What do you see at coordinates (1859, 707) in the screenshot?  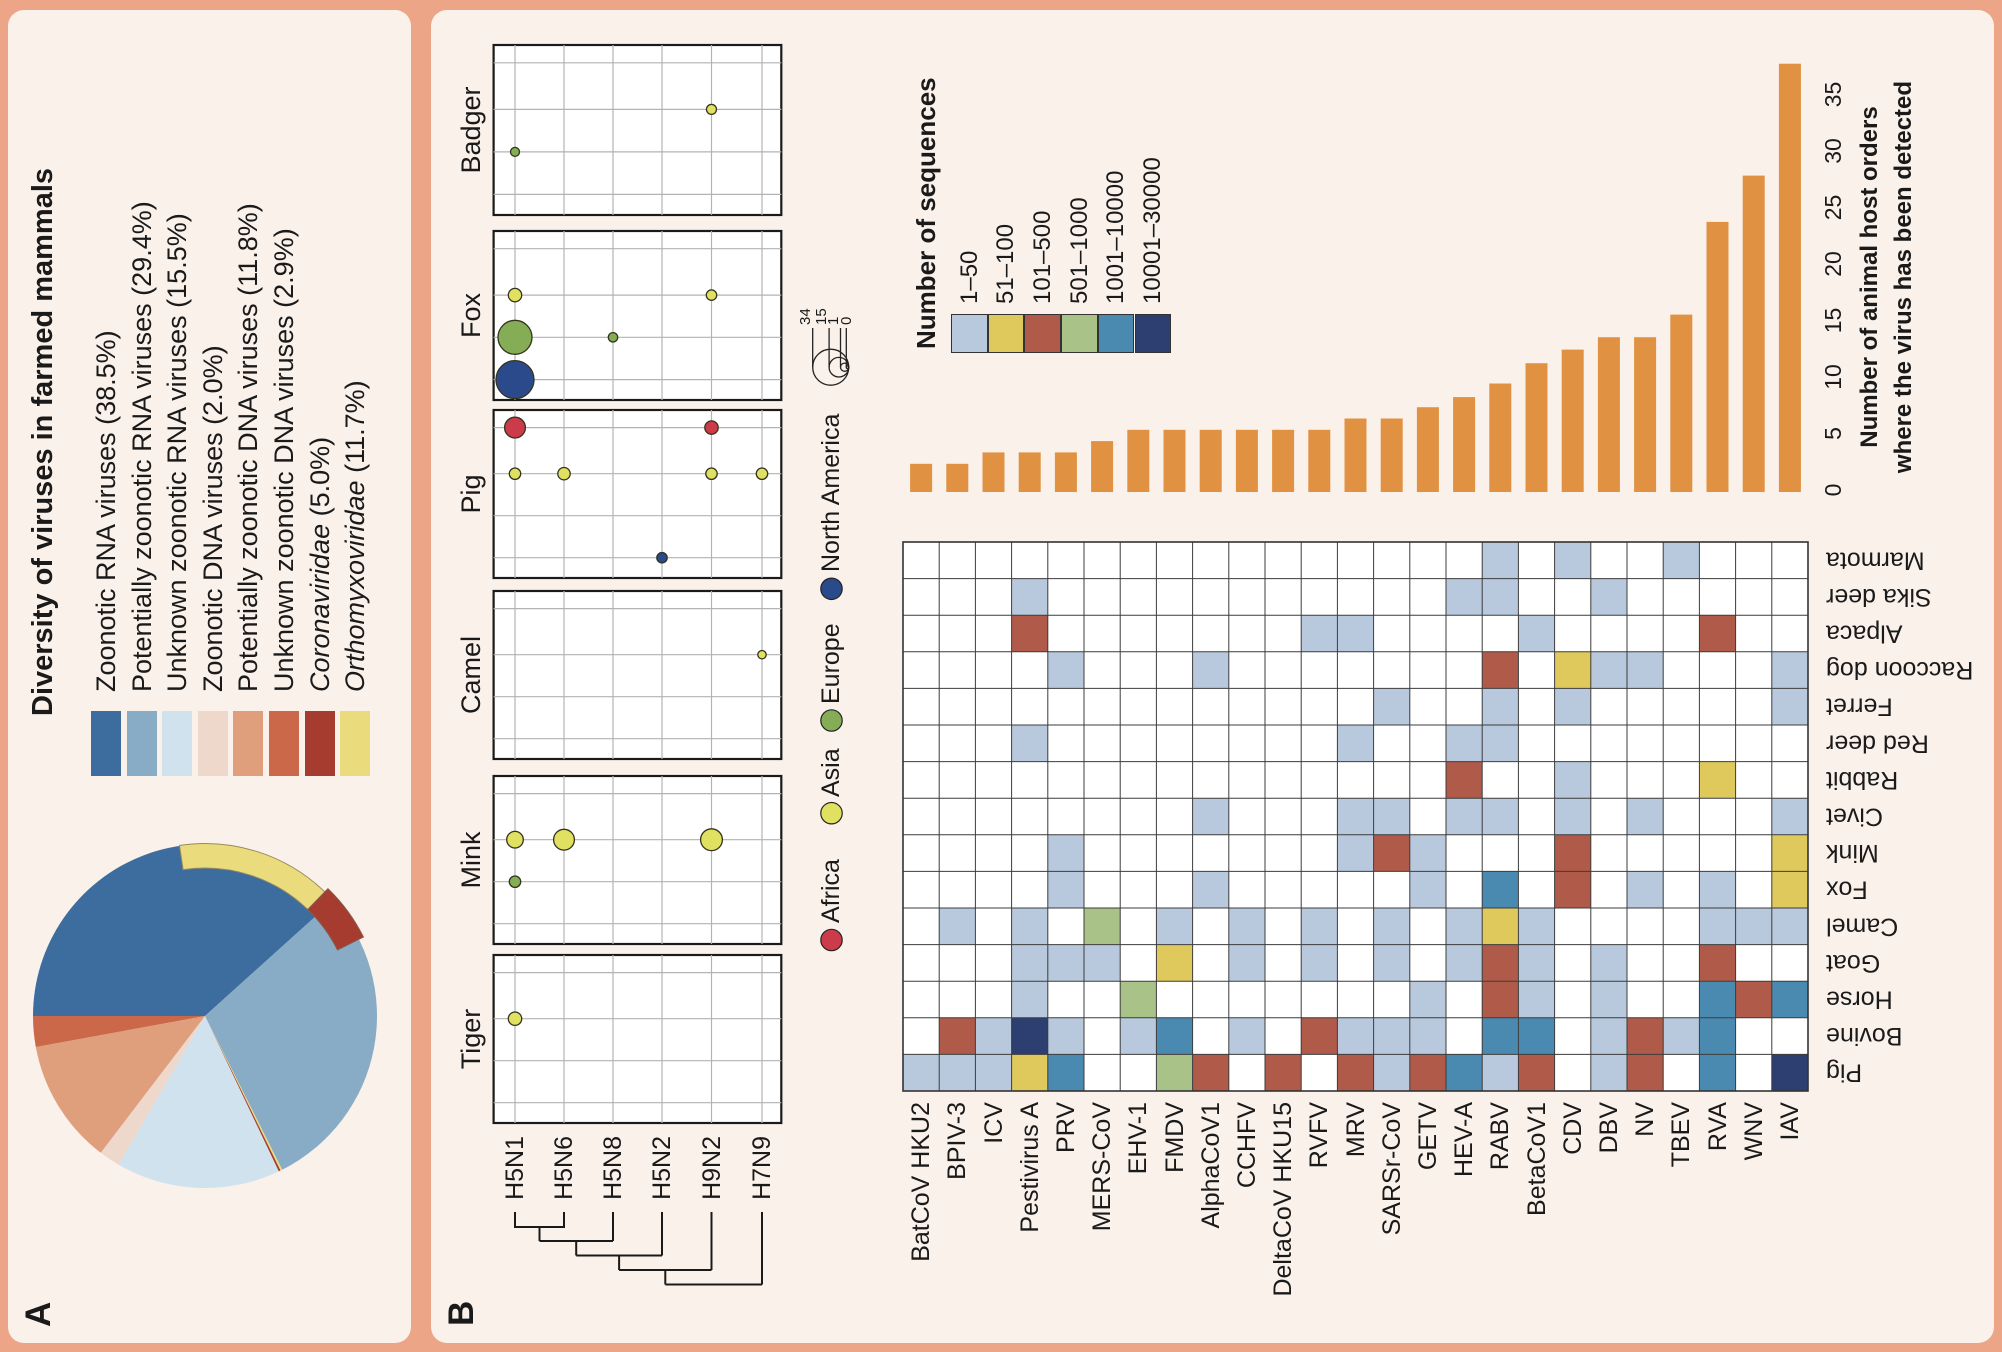 I see `svg-text: Ferret` at bounding box center [1859, 707].